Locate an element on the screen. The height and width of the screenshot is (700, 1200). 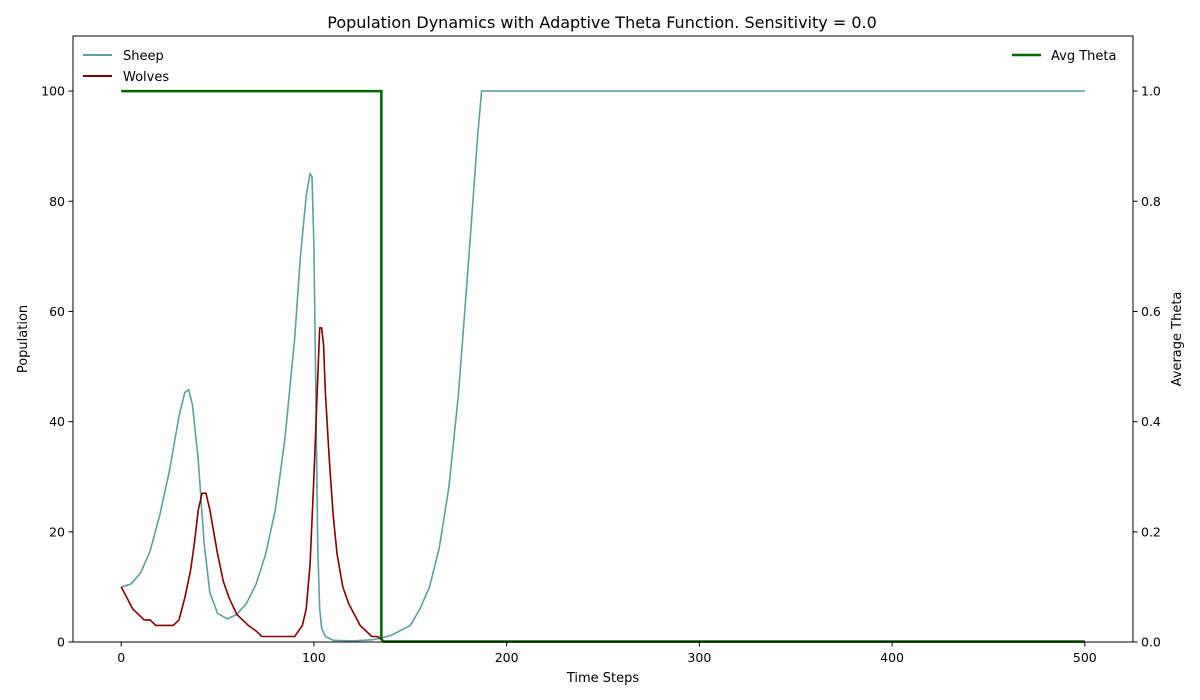
x-tick-label: 0 is located at coordinates (121, 657).